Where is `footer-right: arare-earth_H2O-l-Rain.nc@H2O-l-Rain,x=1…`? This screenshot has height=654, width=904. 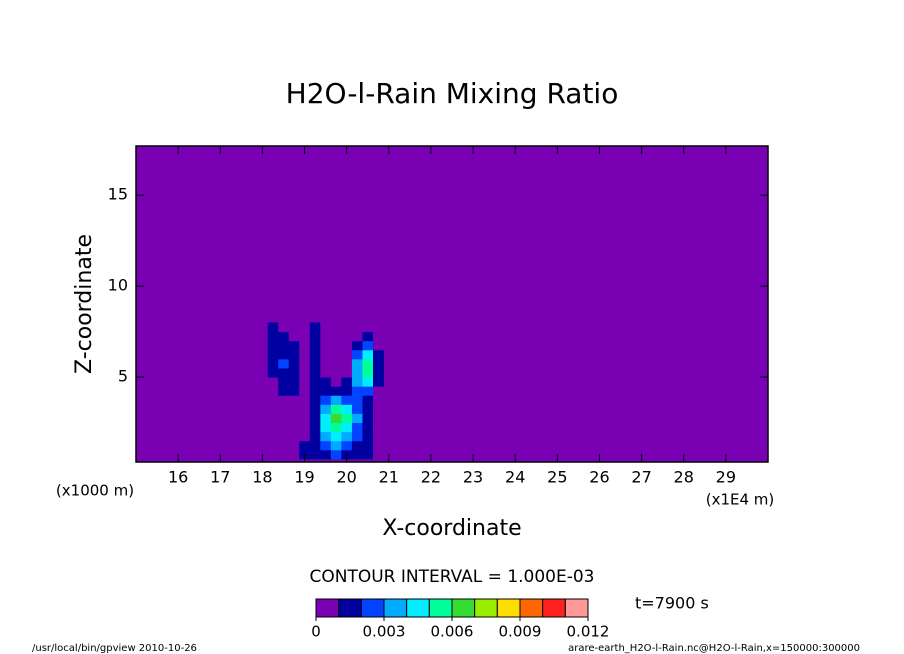
footer-right: arare-earth_H2O-l-Rain.nc@H2O-l-Rain,x=1… is located at coordinates (714, 648).